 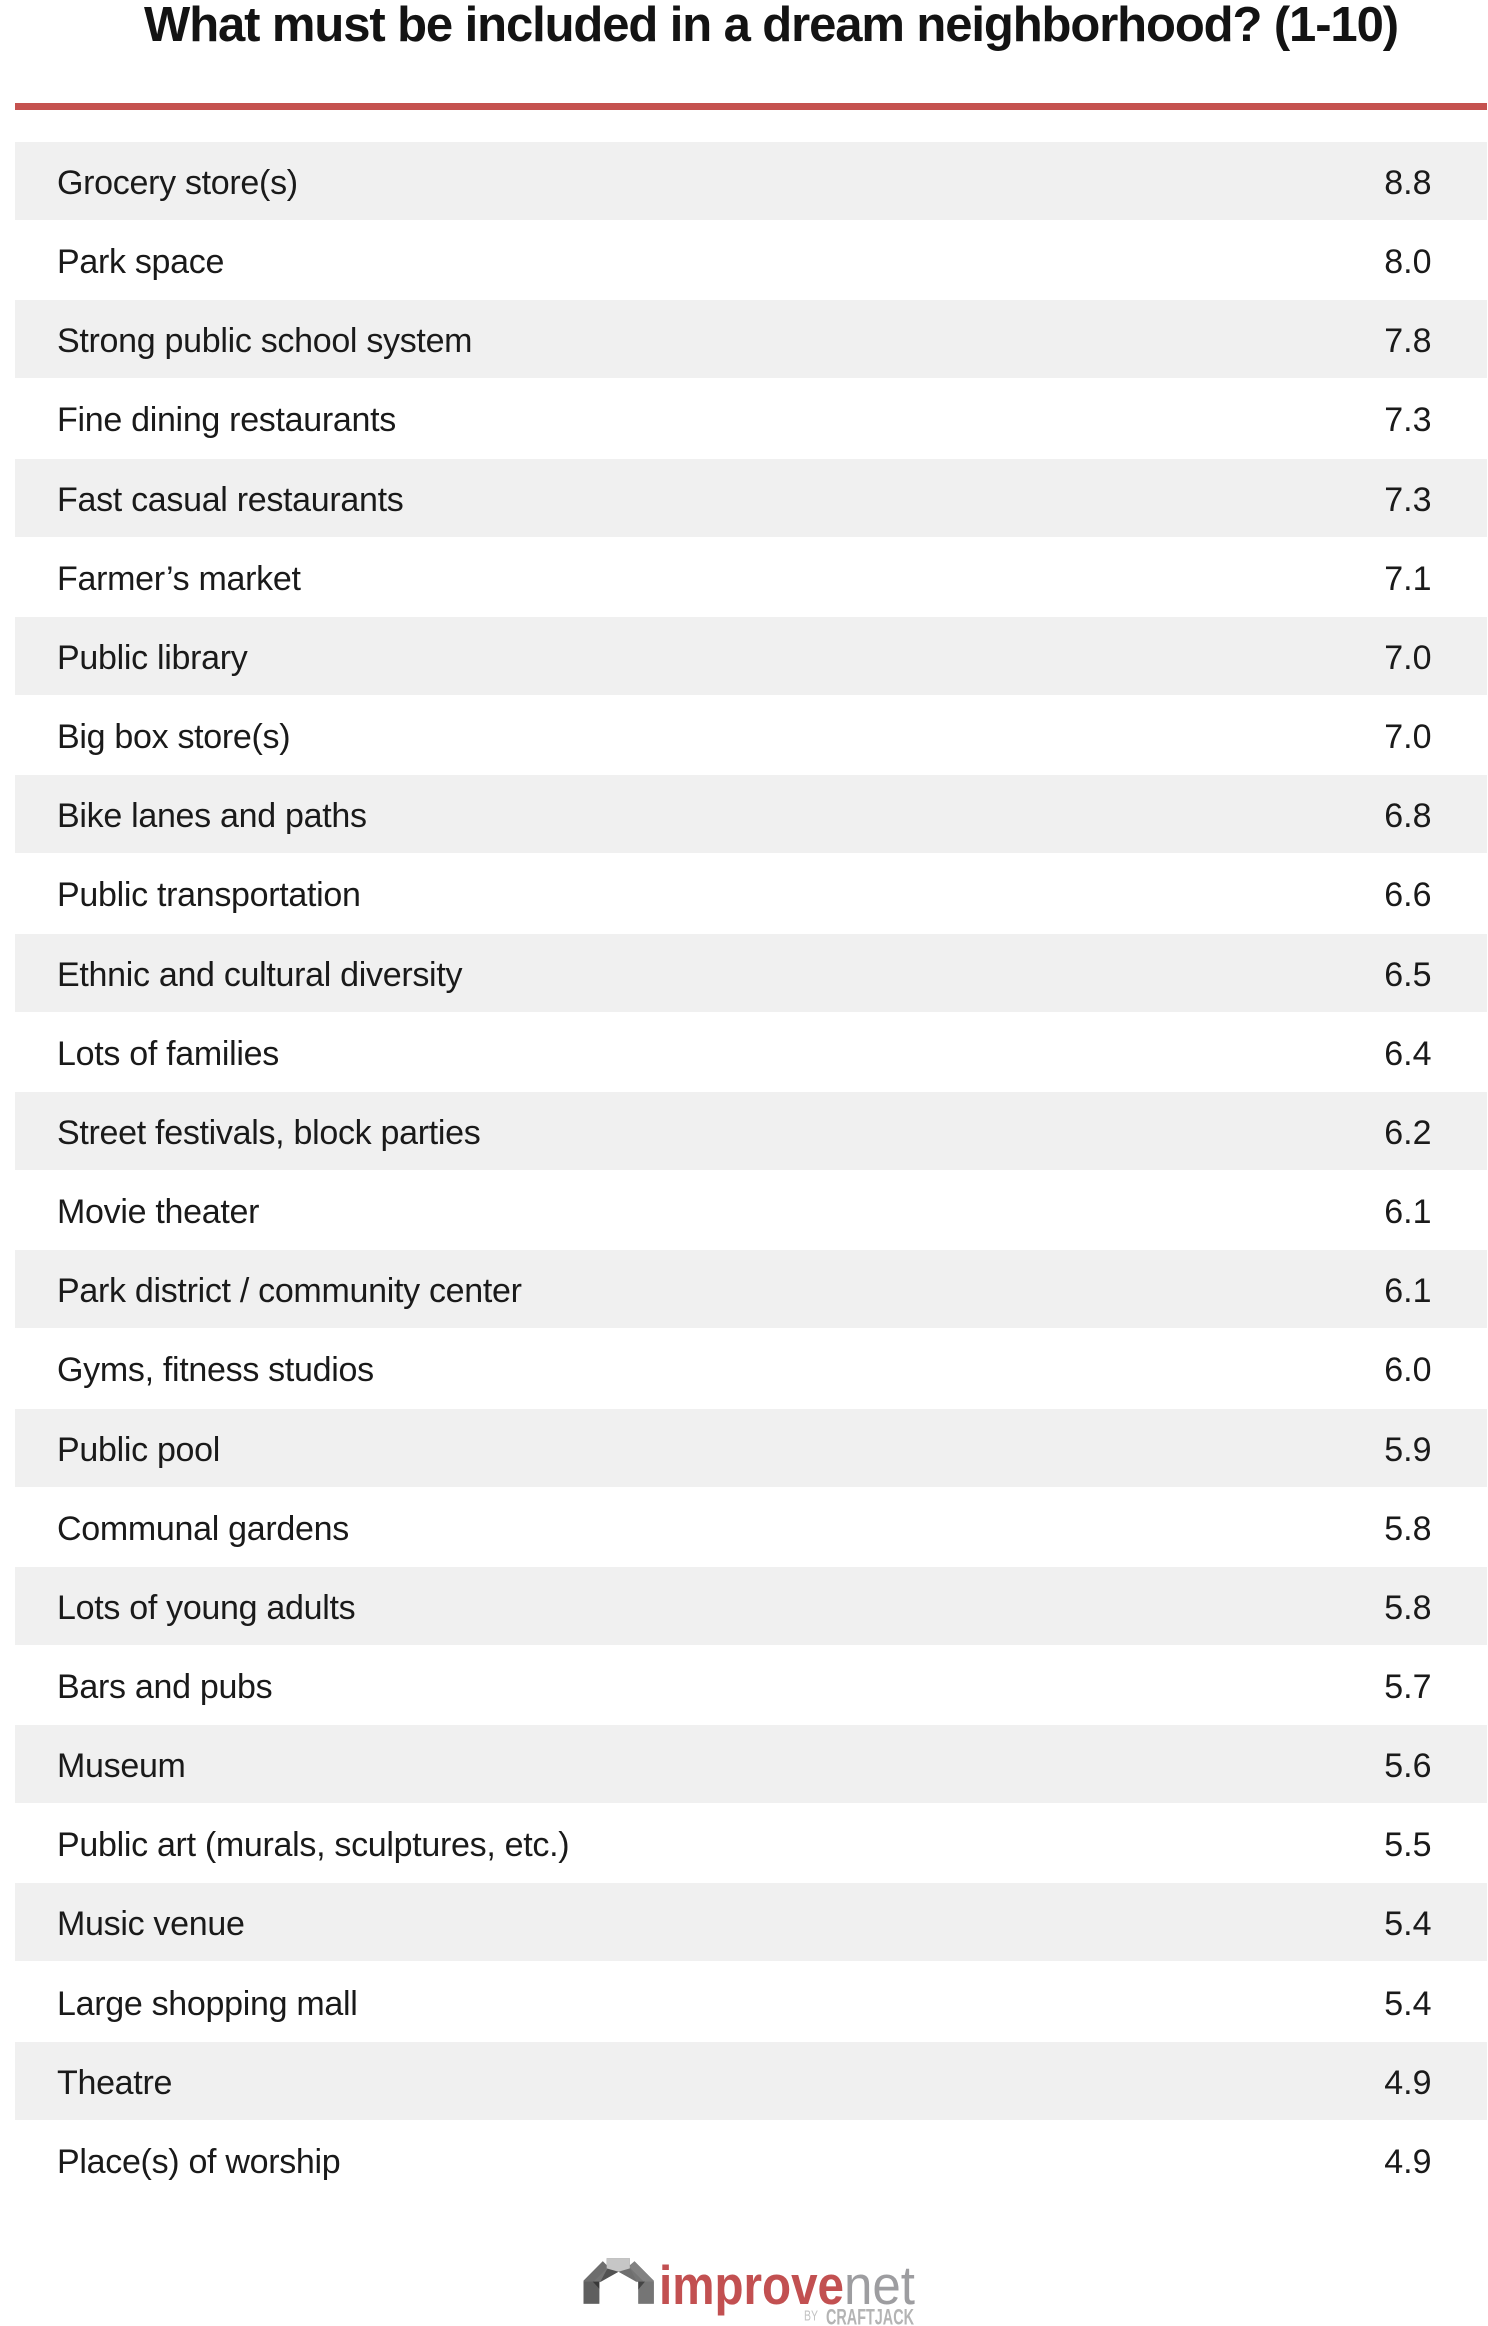 I want to click on svg-text: BY, so click(x=811, y=2316).